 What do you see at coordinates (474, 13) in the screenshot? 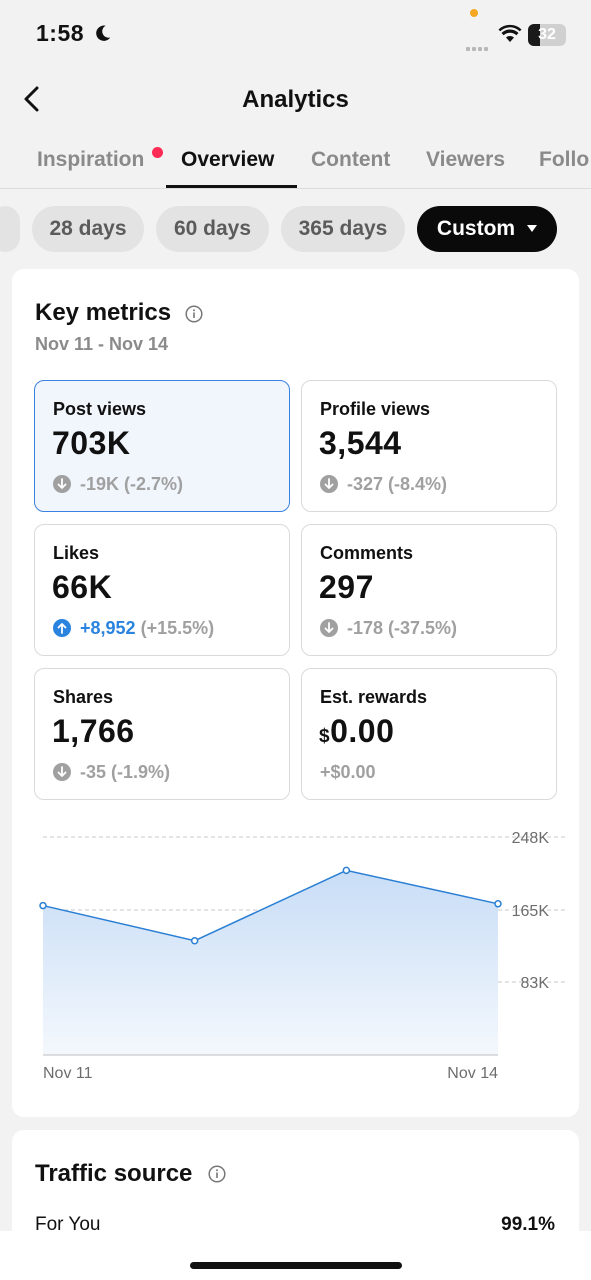
I see `privacy-indicator-dot` at bounding box center [474, 13].